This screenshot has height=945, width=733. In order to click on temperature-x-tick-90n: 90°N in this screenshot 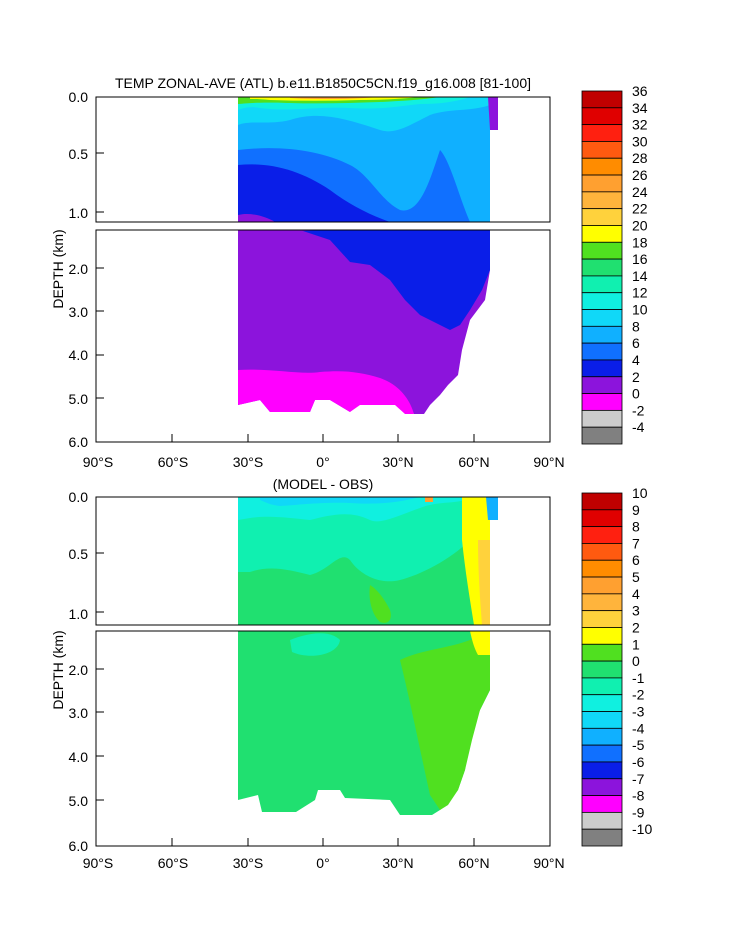, I will do `click(548, 462)`.